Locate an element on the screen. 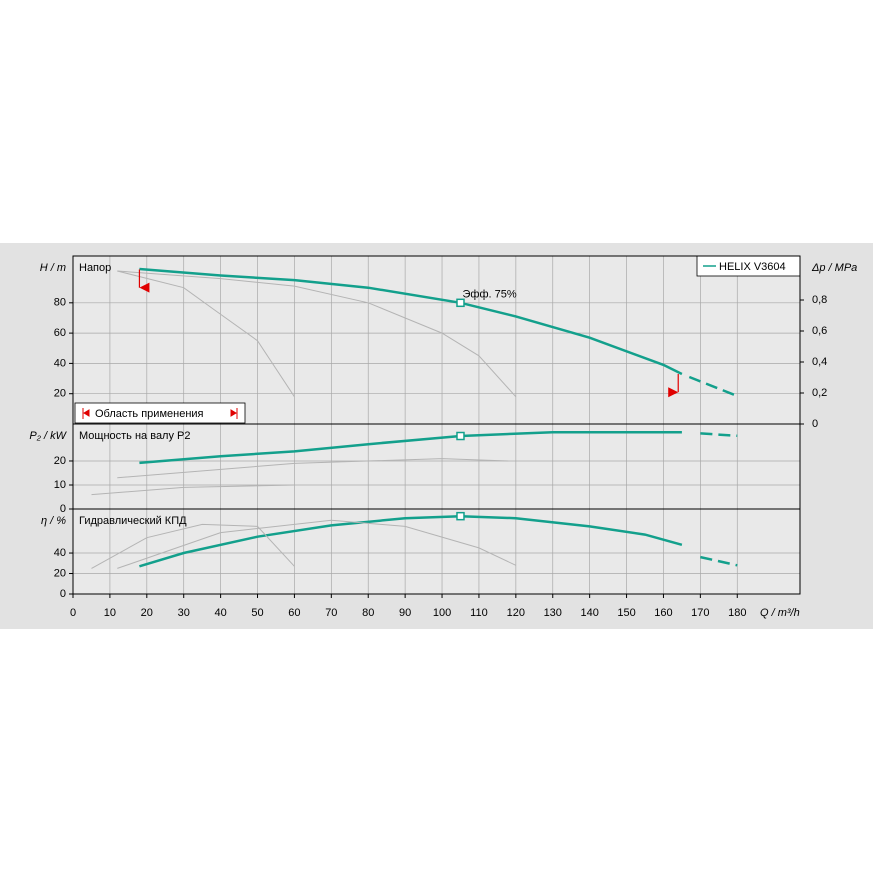 Image resolution: width=873 pixels, height=873 pixels. y-axis-label: H / m is located at coordinates (53, 268).